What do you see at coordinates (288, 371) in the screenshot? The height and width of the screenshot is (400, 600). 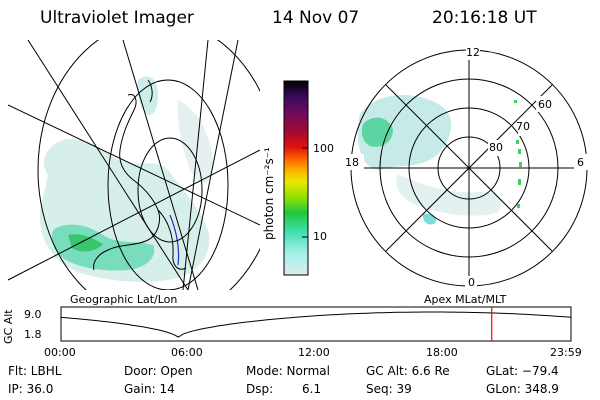 I see `mode-status: Mode: Normal` at bounding box center [288, 371].